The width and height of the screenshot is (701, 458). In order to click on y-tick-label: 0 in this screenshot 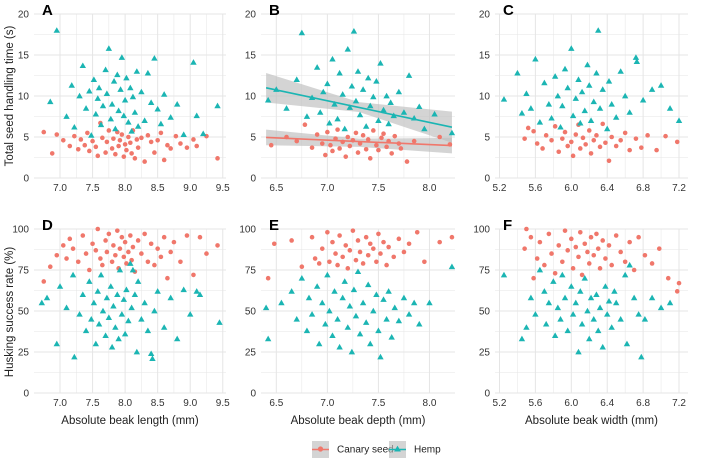, I will do `click(26, 179)`.